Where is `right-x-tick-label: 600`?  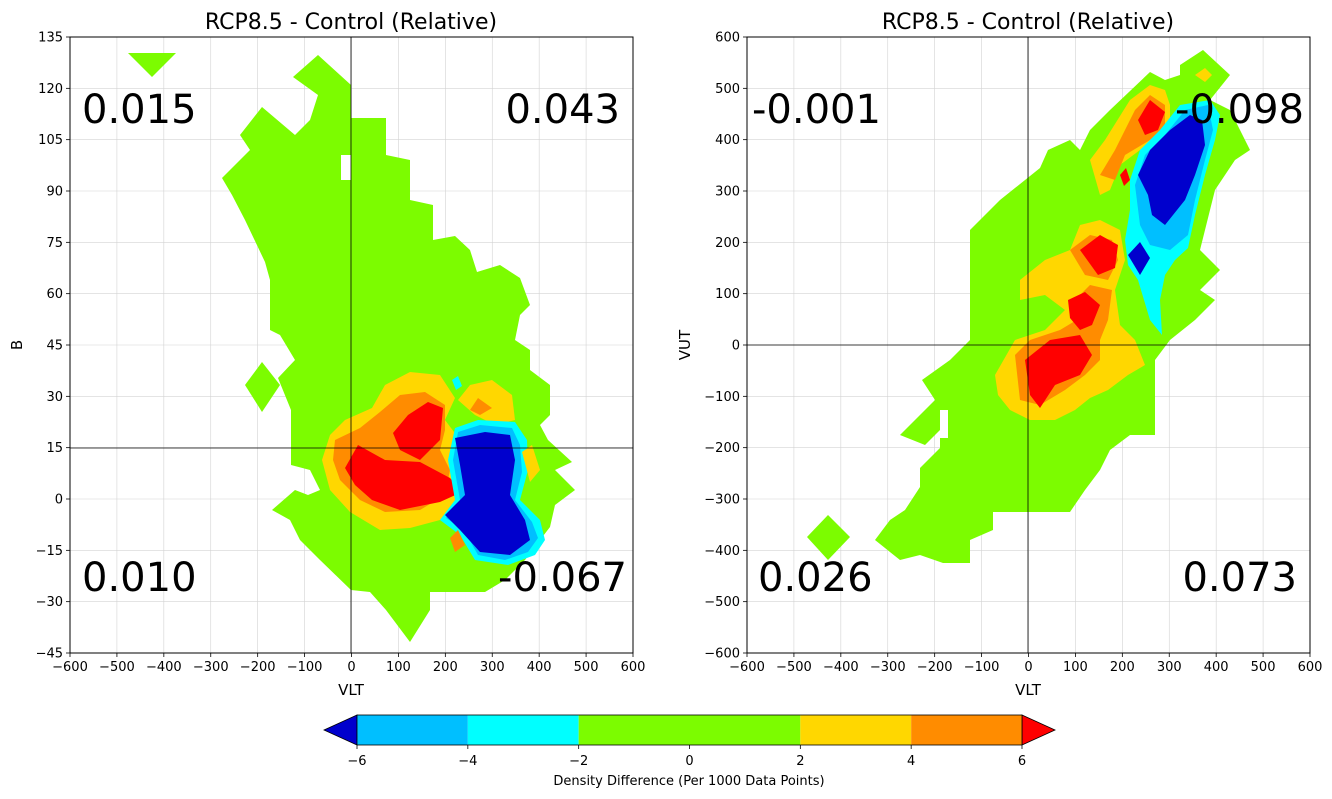 right-x-tick-label: 600 is located at coordinates (1310, 667).